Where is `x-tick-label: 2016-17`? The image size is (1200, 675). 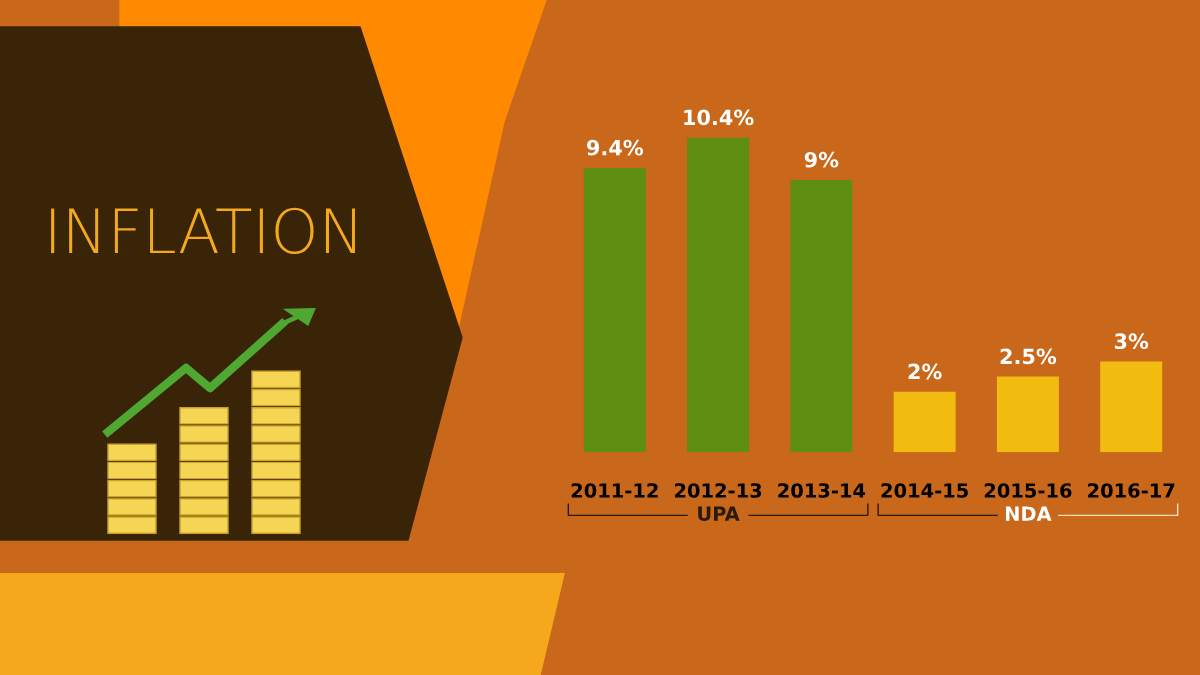 x-tick-label: 2016-17 is located at coordinates (1131, 490).